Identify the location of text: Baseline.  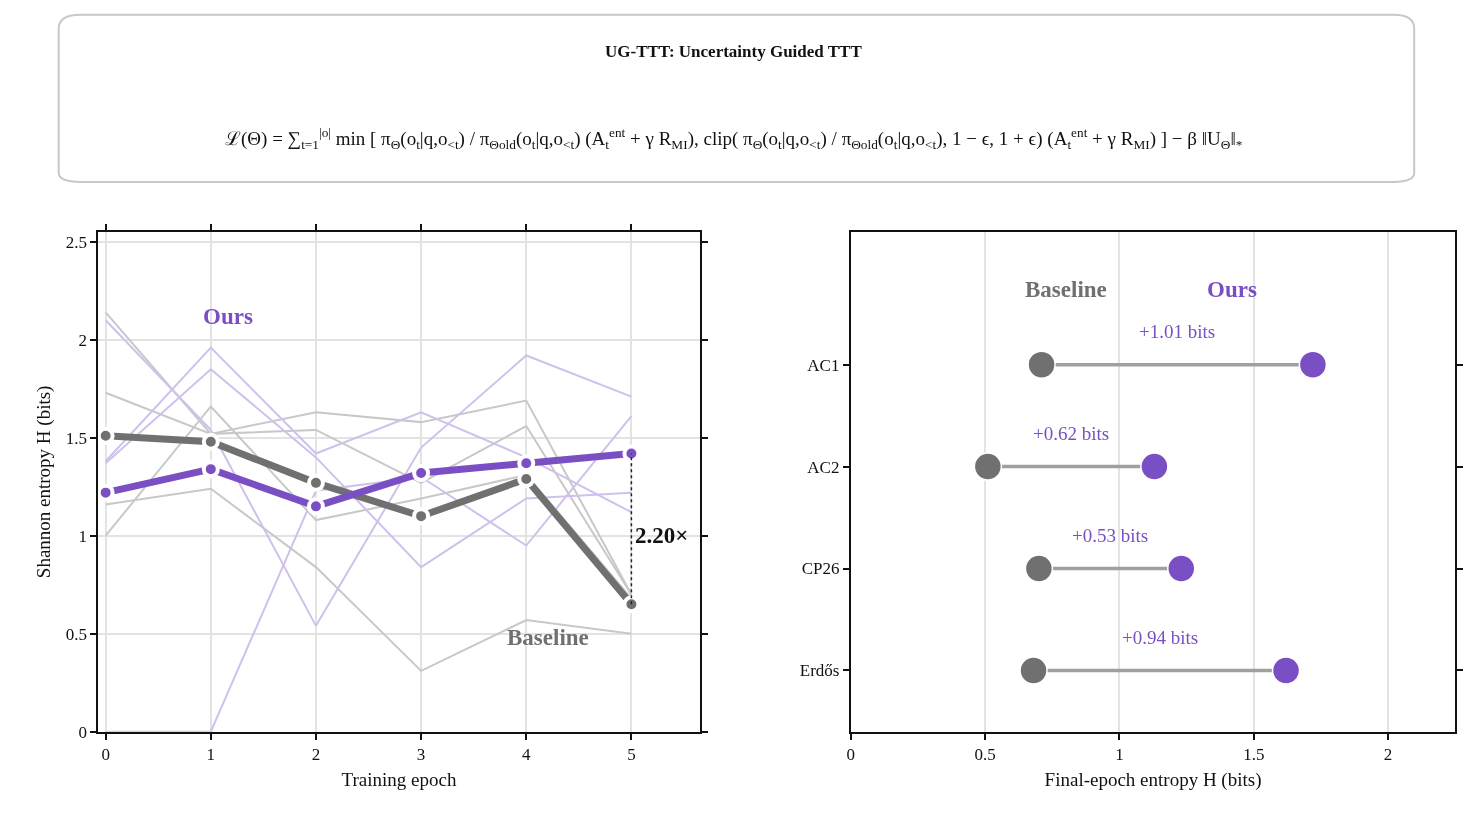
(1066, 289).